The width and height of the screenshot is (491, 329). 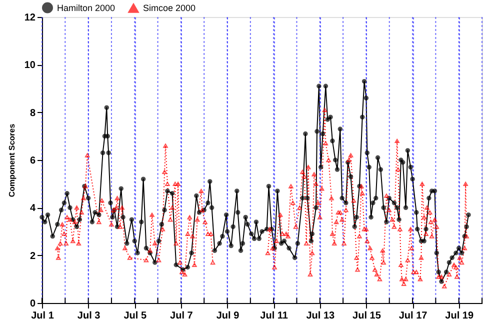 What do you see at coordinates (274, 316) in the screenshot?
I see `x-tick-label: Jul 11` at bounding box center [274, 316].